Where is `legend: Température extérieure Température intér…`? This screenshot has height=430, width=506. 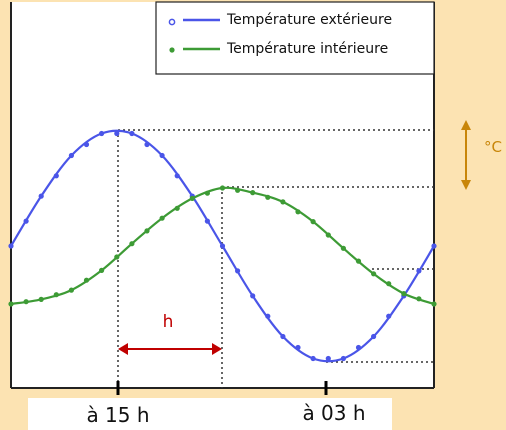 legend: Température extérieure Température intér… is located at coordinates (295, 38).